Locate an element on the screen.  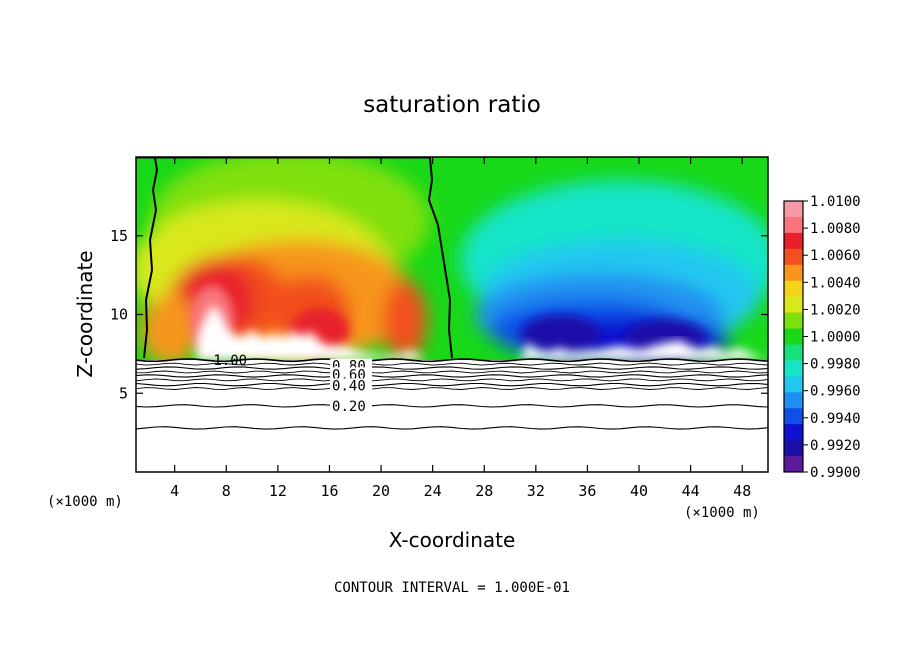
x-tick-label: 40 is located at coordinates (639, 491).